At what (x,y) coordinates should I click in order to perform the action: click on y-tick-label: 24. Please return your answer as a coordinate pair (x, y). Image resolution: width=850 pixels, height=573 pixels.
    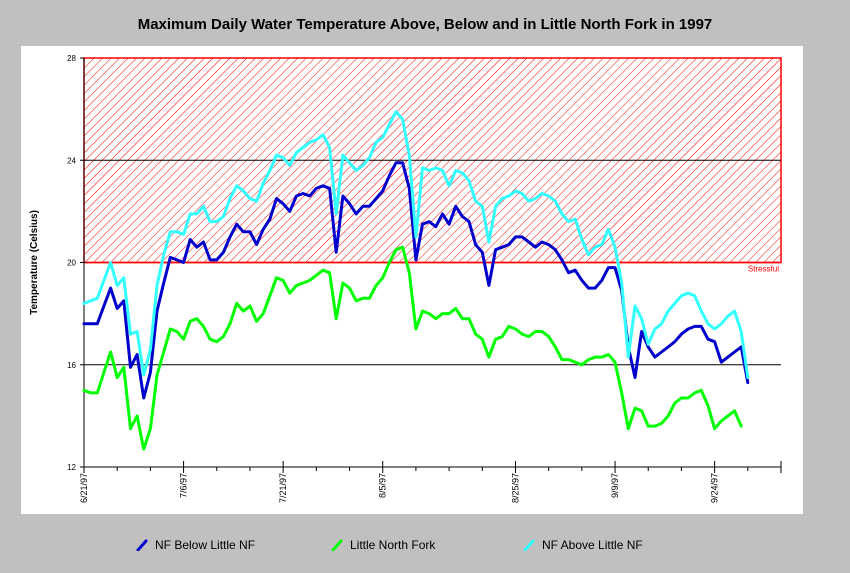
    Looking at the image, I should click on (71, 160).